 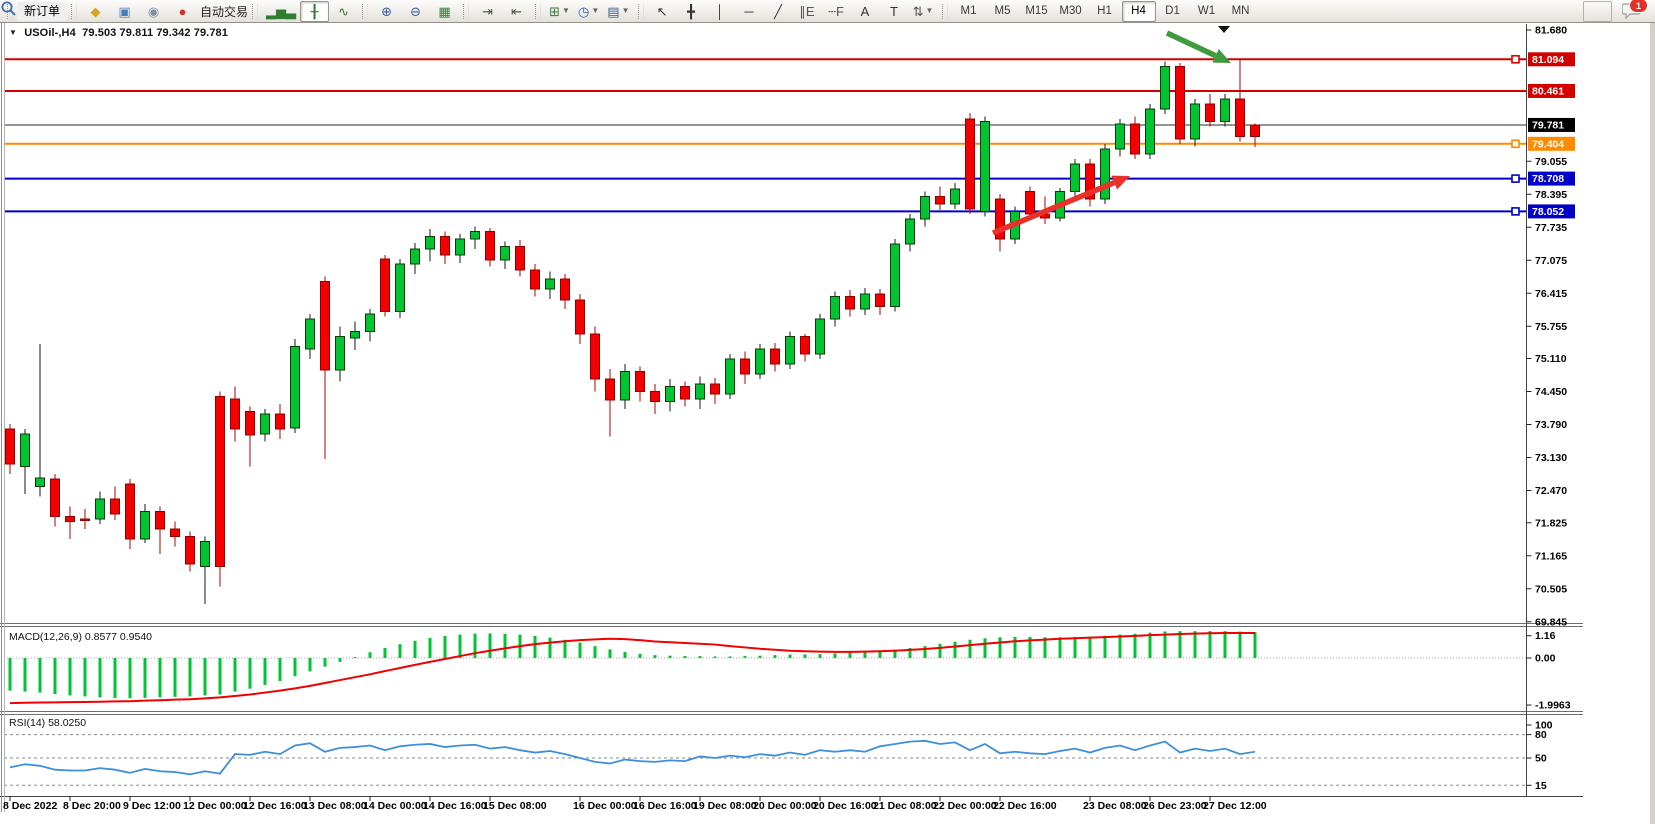 What do you see at coordinates (905, 806) in the screenshot?
I see `time-tick-label: 21 Dec 08:00` at bounding box center [905, 806].